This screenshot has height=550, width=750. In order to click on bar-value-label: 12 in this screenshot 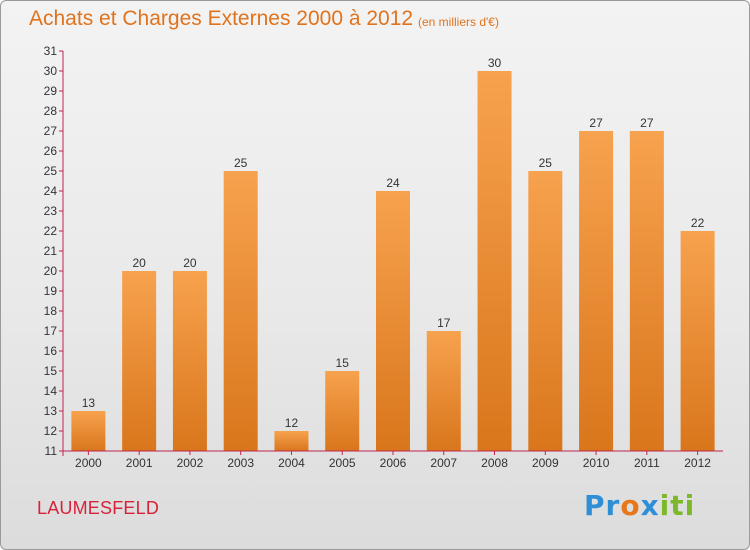, I will do `click(292, 423)`.